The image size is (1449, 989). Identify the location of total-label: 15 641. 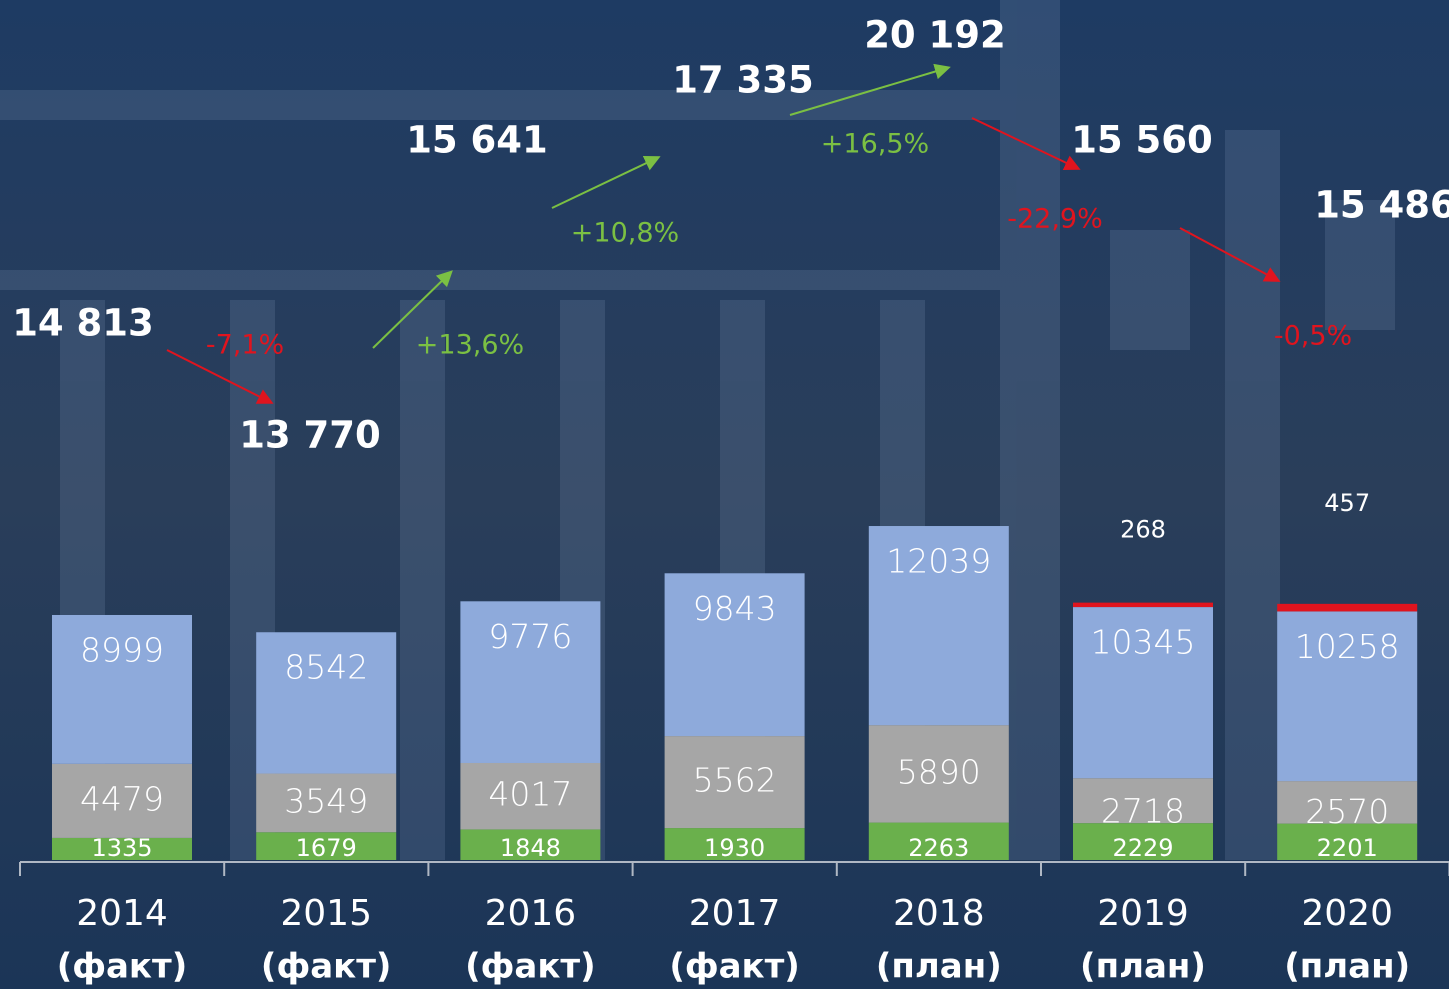
(477, 140).